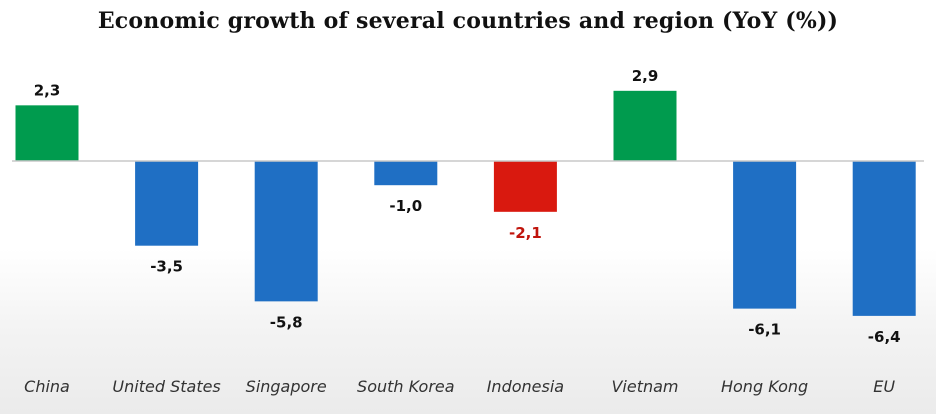 This screenshot has width=936, height=414. Describe the element at coordinates (764, 386) in the screenshot. I see `category-label: Hong Kong` at that location.